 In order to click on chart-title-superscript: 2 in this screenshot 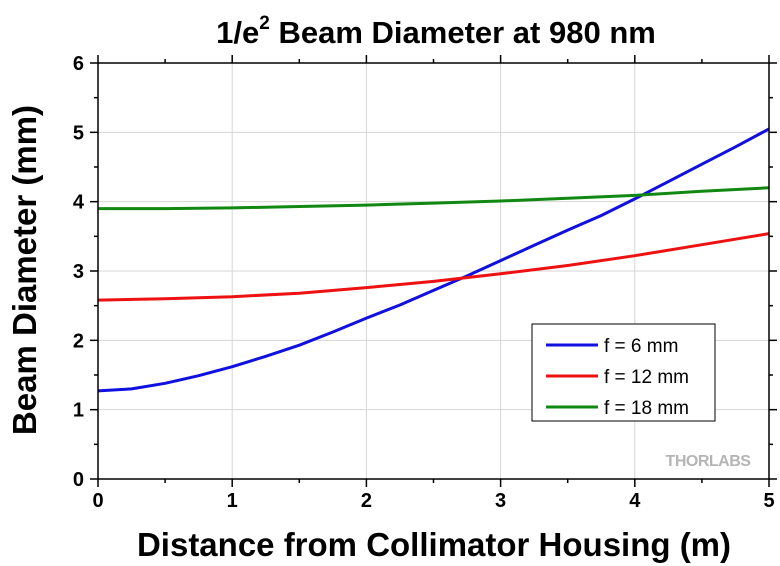, I will do `click(264, 23)`.